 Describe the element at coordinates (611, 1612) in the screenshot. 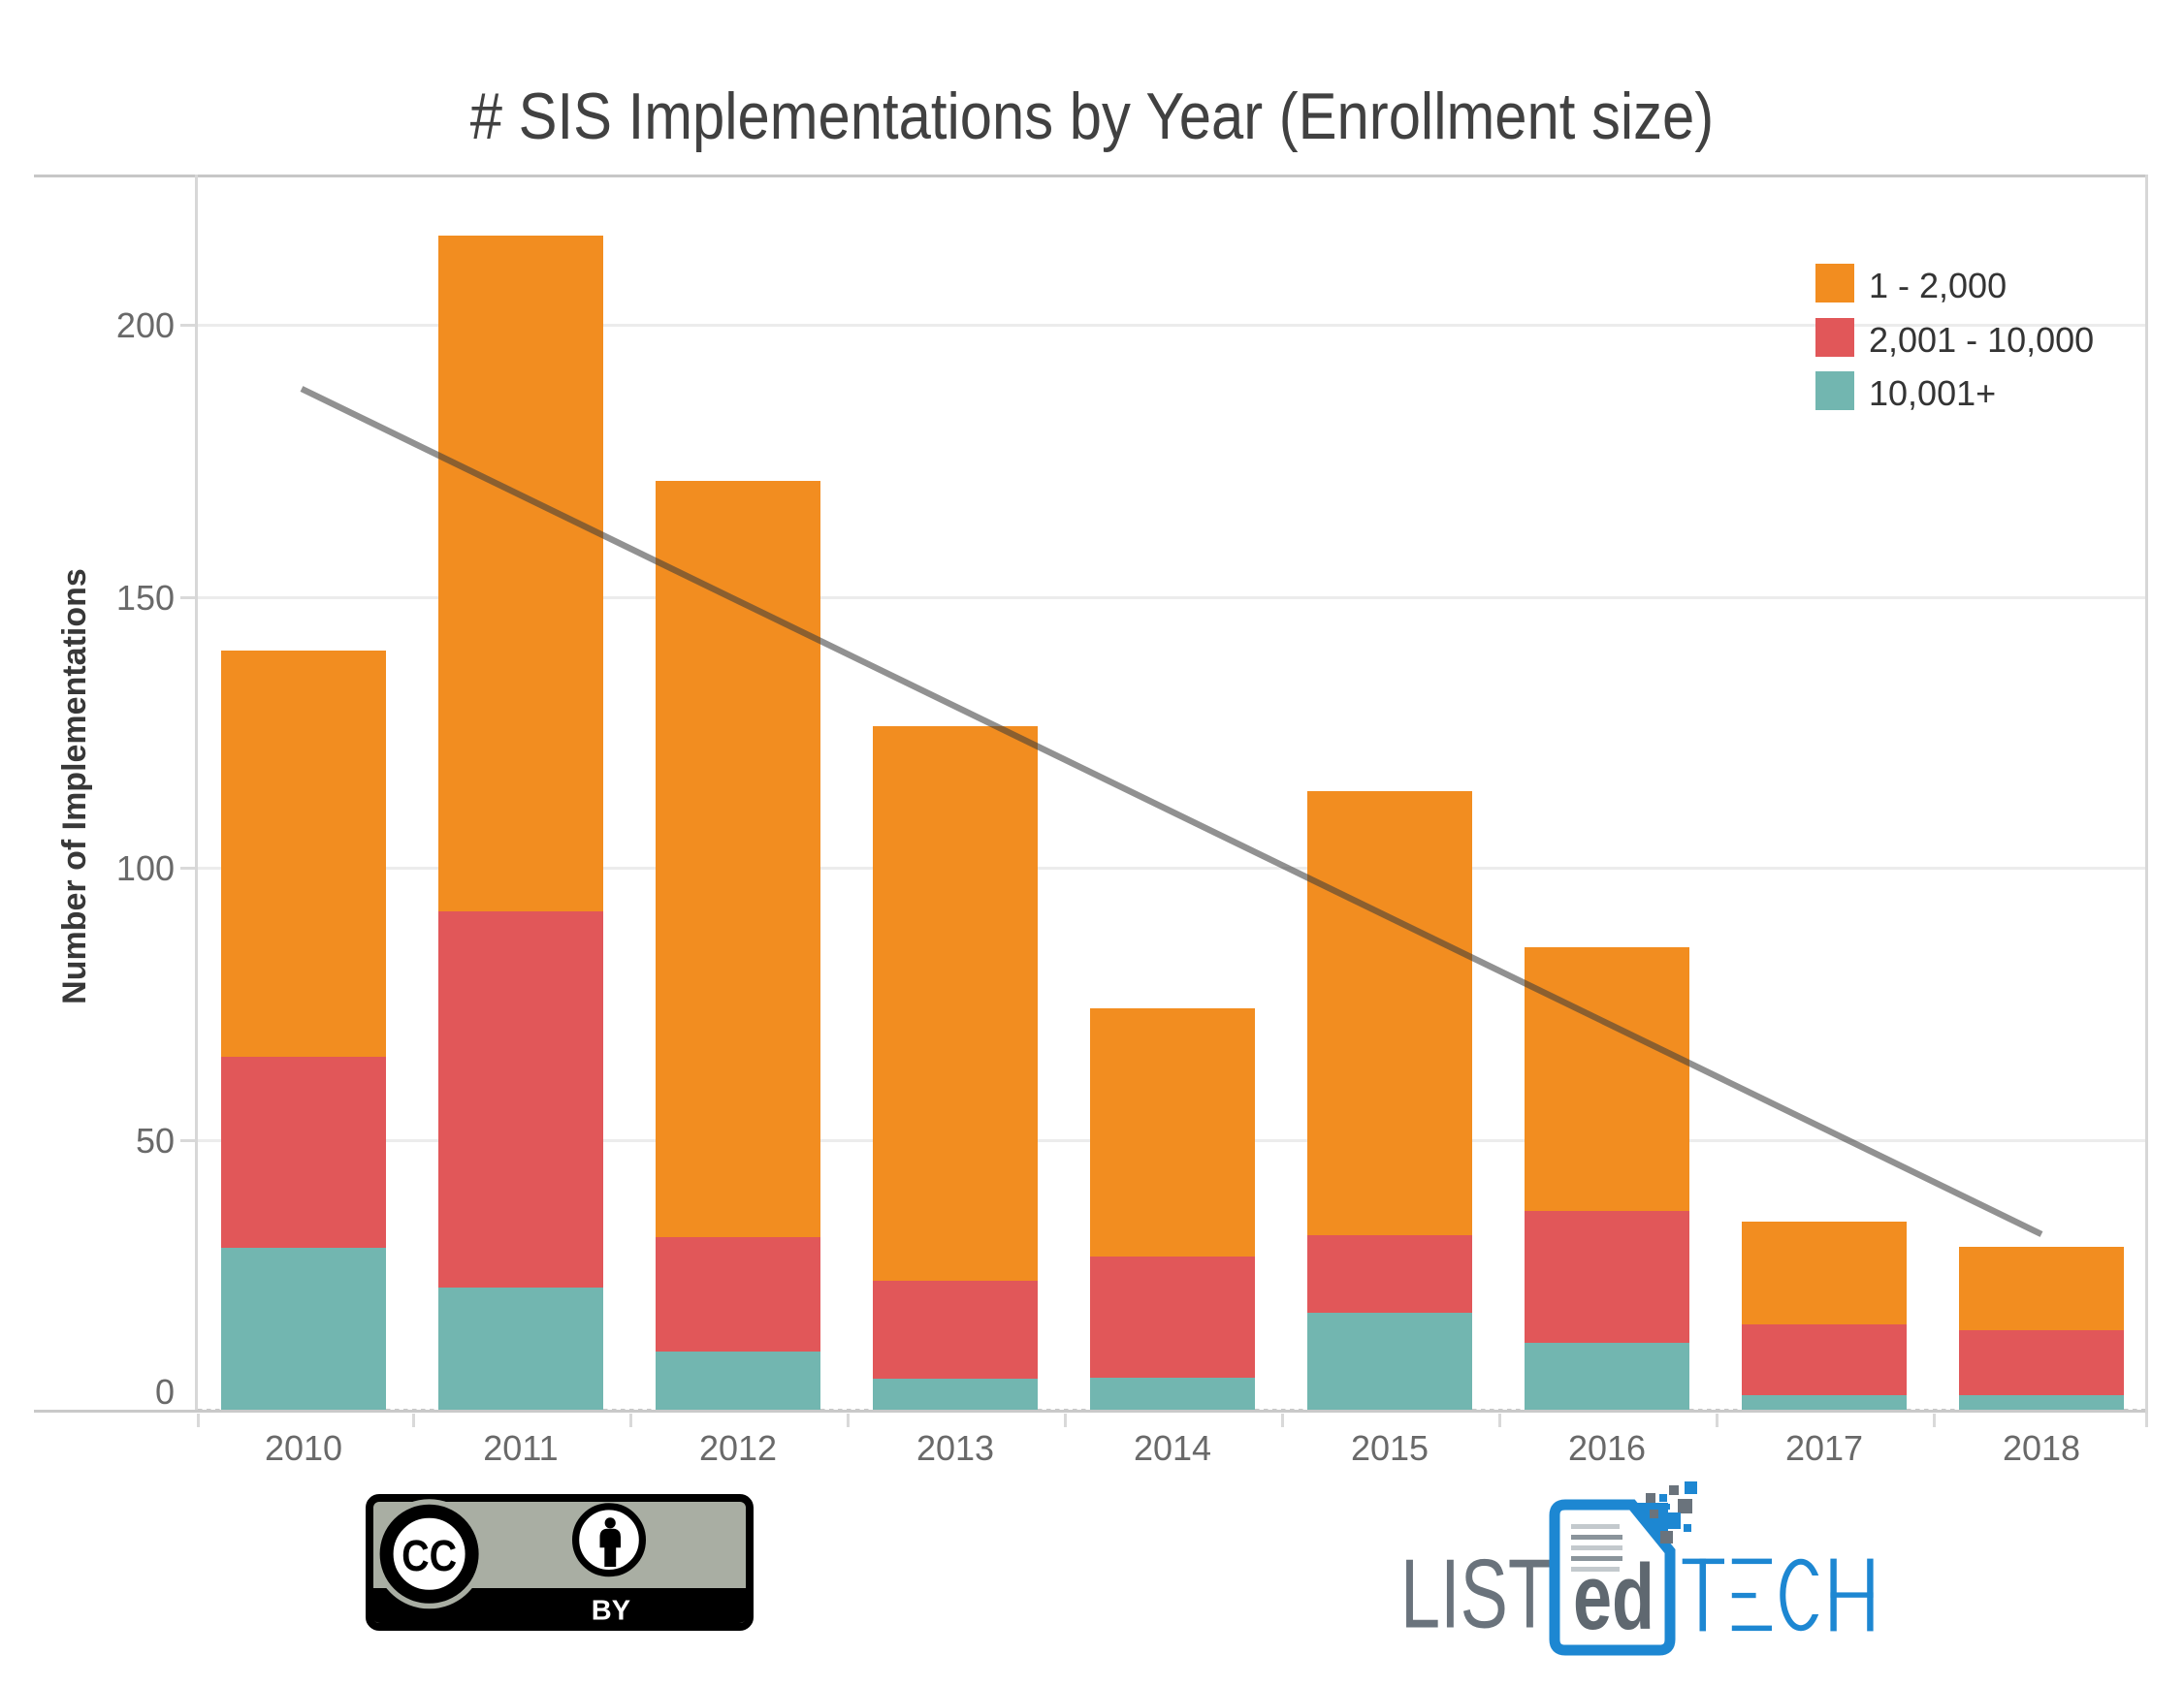

I see `svg-text: BY` at that location.